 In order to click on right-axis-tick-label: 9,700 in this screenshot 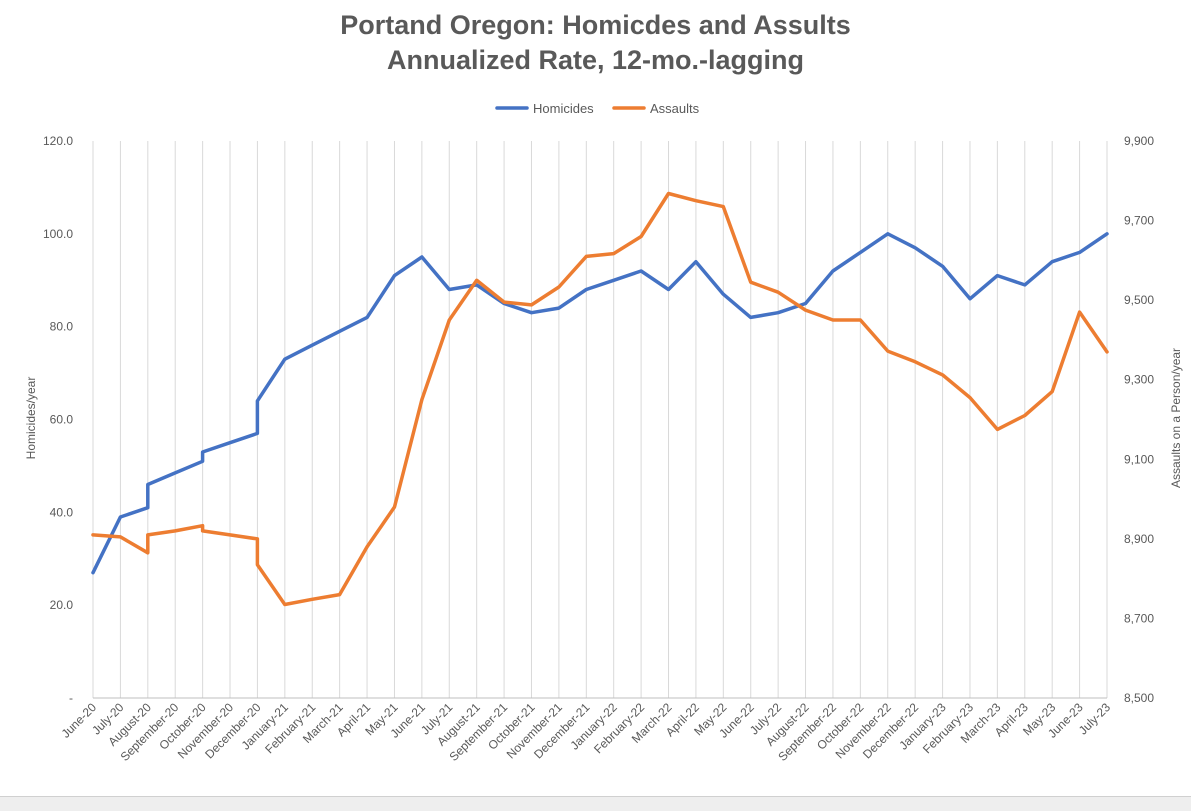, I will do `click(1139, 221)`.